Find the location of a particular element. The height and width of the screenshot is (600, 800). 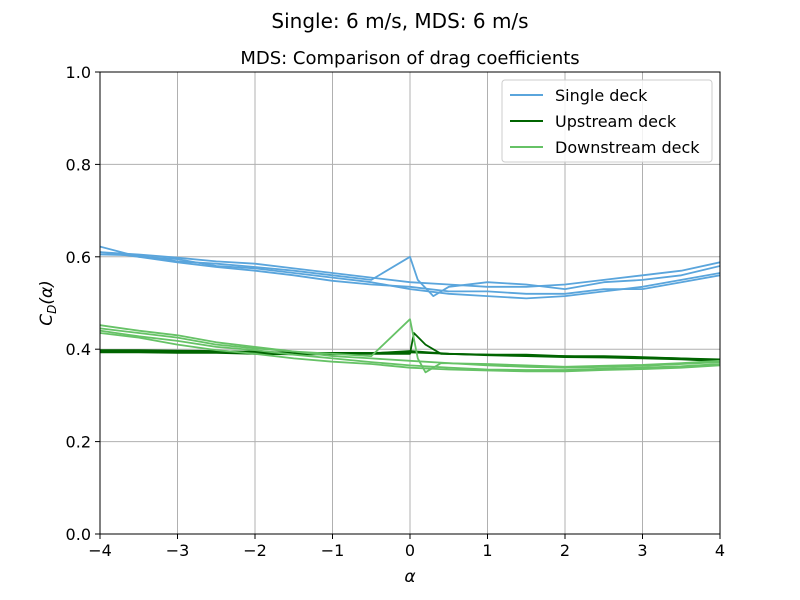

series-downstream-deck is located at coordinates (410, 346).